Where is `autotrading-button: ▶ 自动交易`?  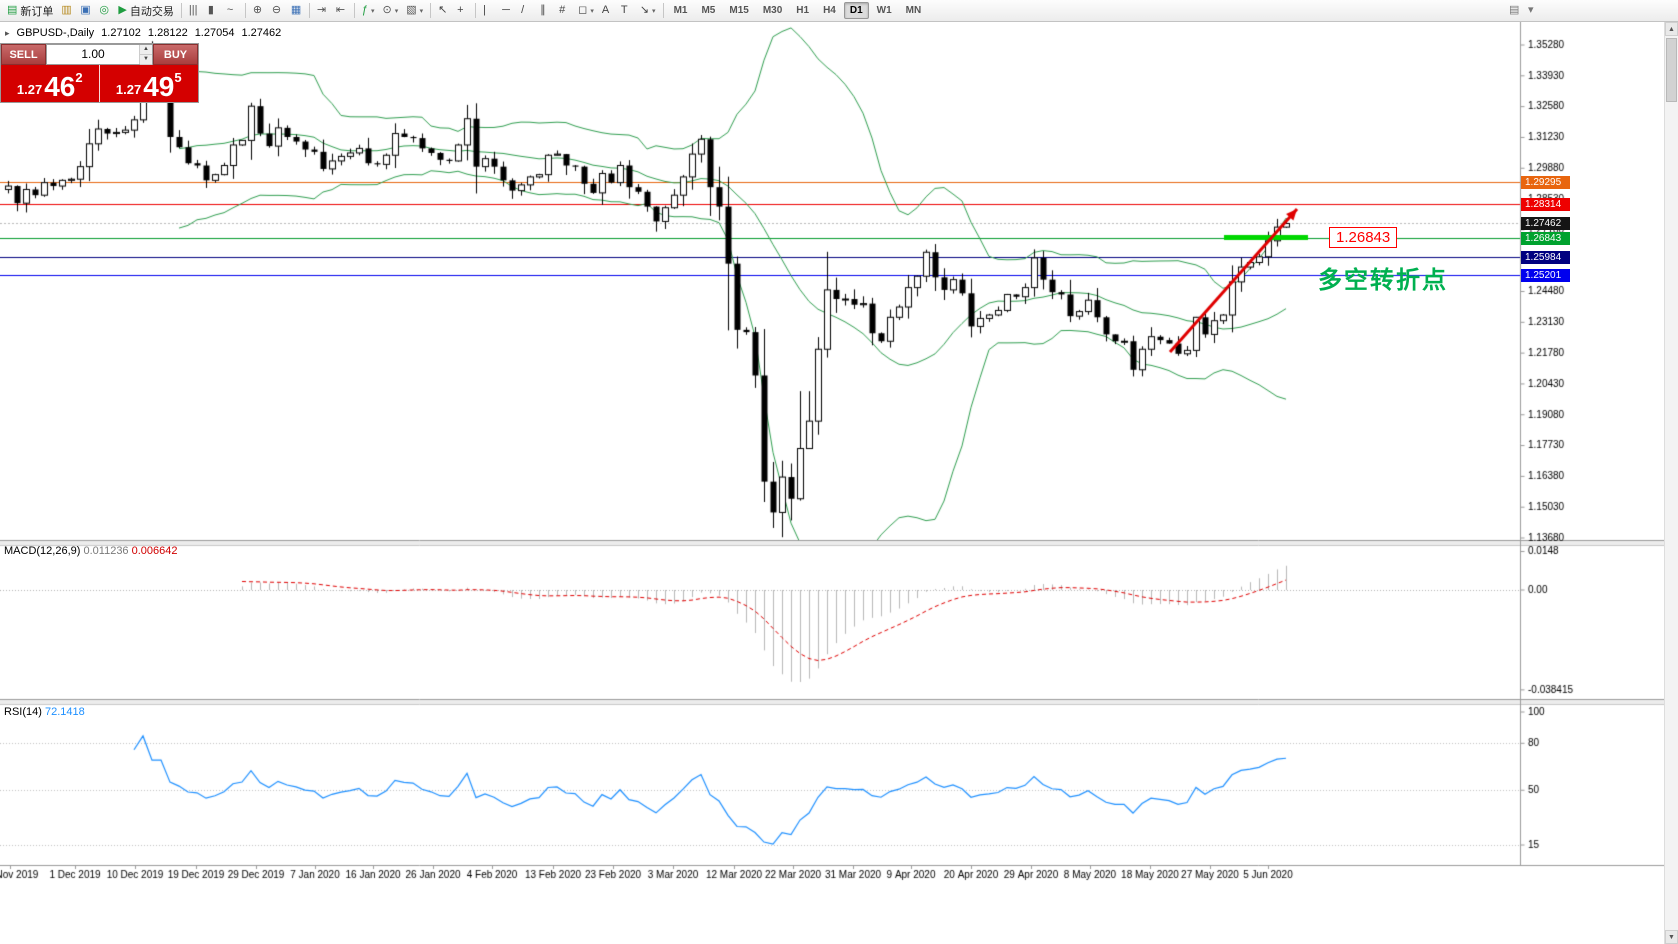 autotrading-button: ▶ 自动交易 is located at coordinates (145, 10).